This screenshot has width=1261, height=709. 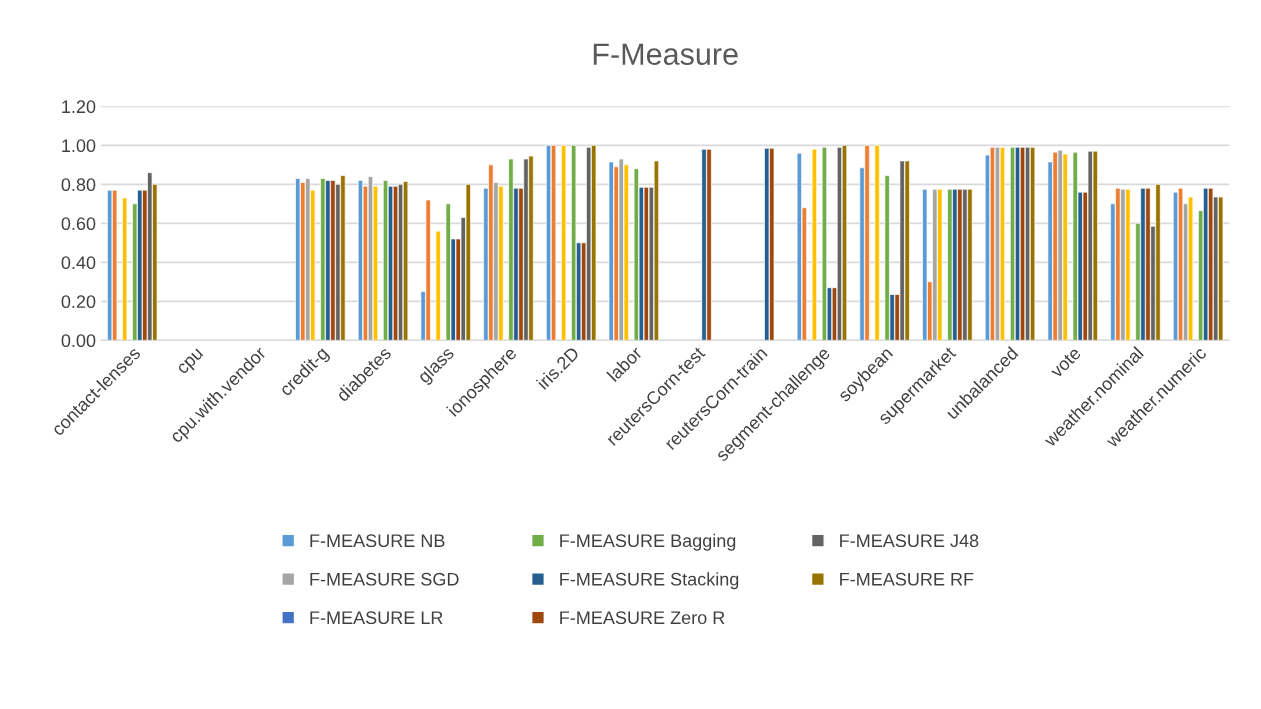 I want to click on y-tick-label: 0.20, so click(x=78, y=302).